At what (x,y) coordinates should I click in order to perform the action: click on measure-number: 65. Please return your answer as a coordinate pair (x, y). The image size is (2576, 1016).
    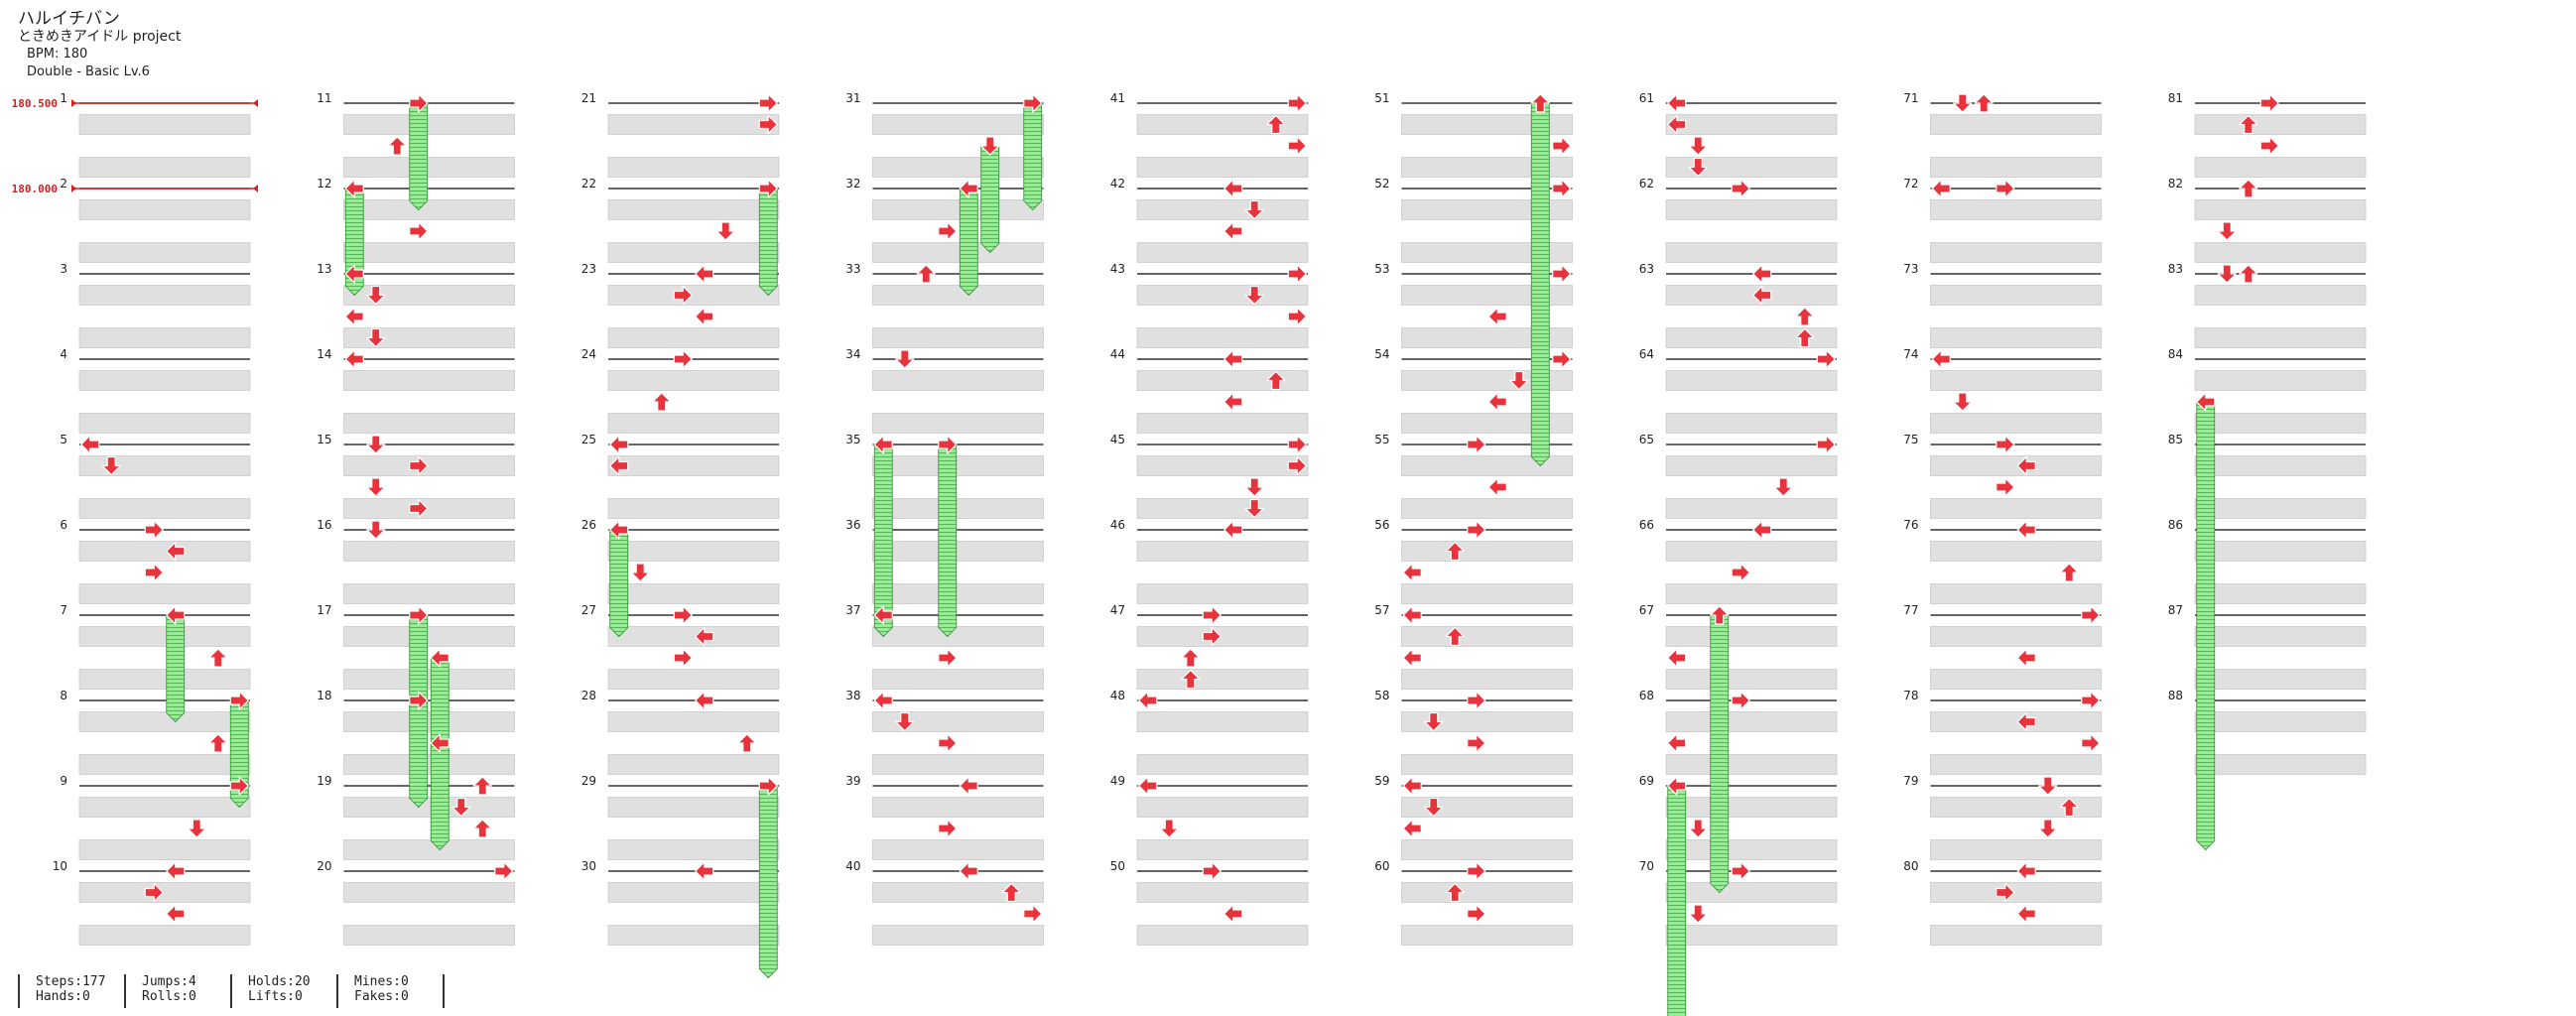
    Looking at the image, I should click on (1647, 439).